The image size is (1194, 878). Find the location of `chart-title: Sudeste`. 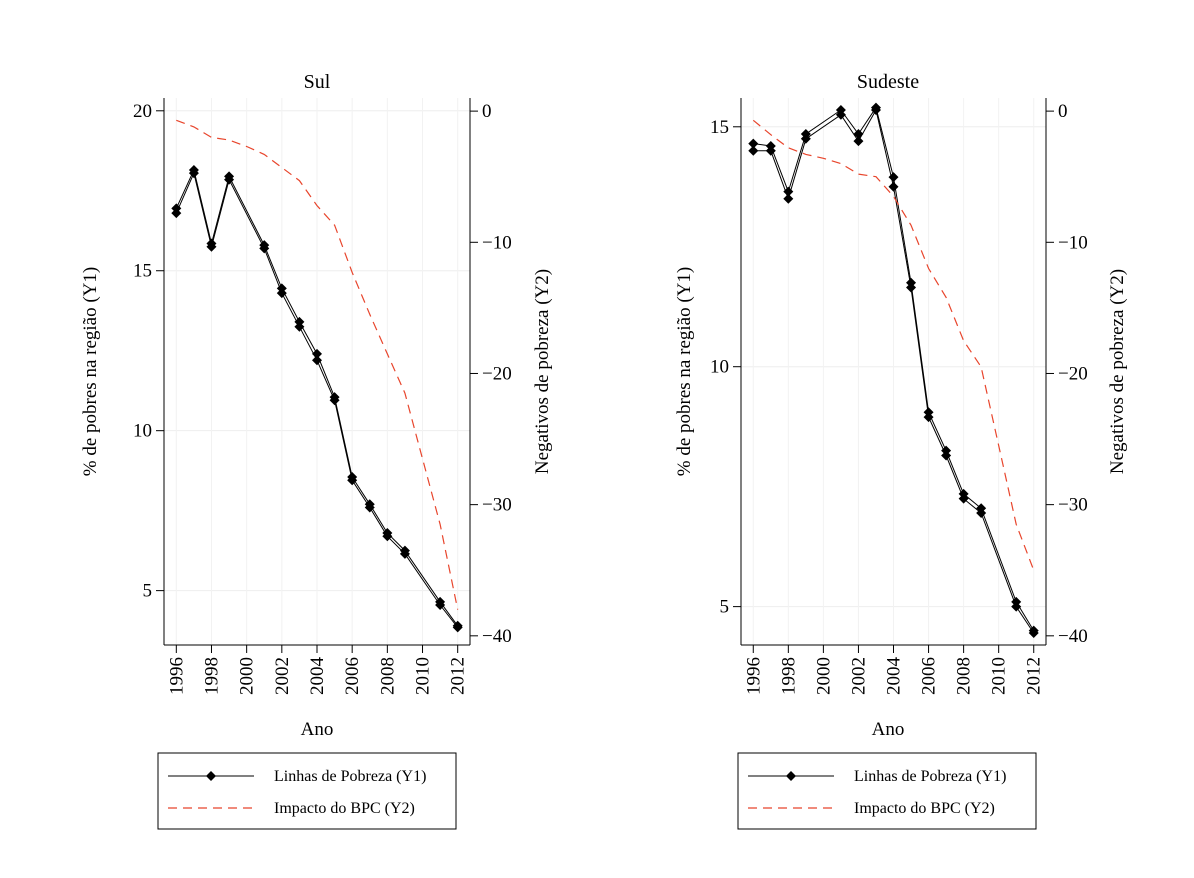

chart-title: Sudeste is located at coordinates (888, 82).